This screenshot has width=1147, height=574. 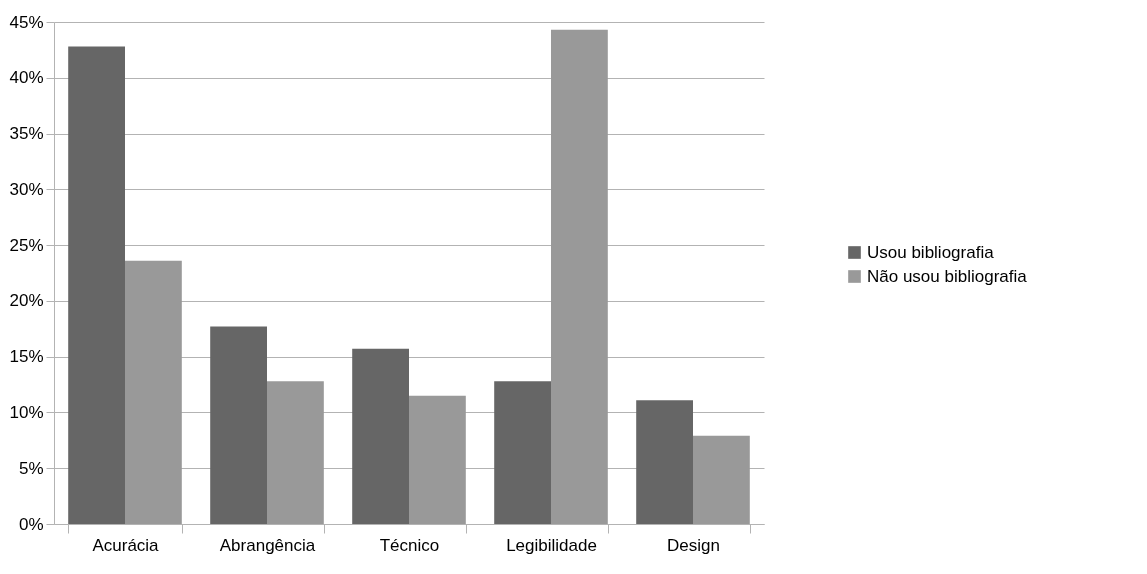 What do you see at coordinates (551, 545) in the screenshot?
I see `x-tick-label: Legibilidade` at bounding box center [551, 545].